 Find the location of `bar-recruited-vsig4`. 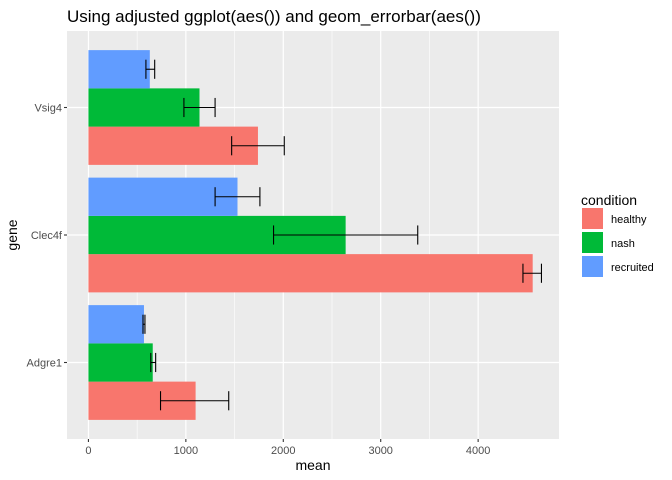

bar-recruited-vsig4 is located at coordinates (119, 69).